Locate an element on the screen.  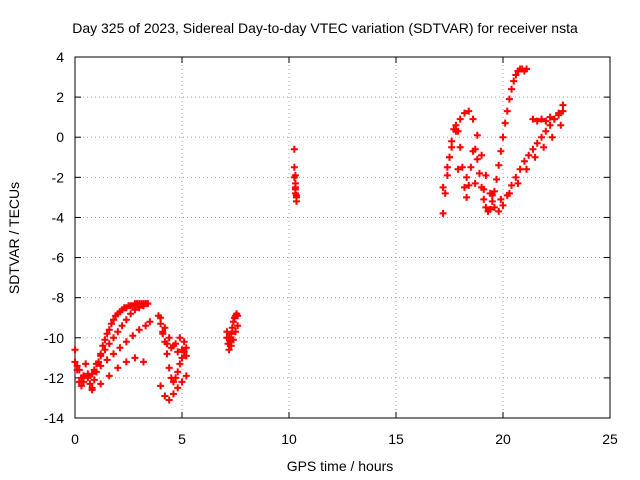
x-tick-label: 20 is located at coordinates (503, 439).